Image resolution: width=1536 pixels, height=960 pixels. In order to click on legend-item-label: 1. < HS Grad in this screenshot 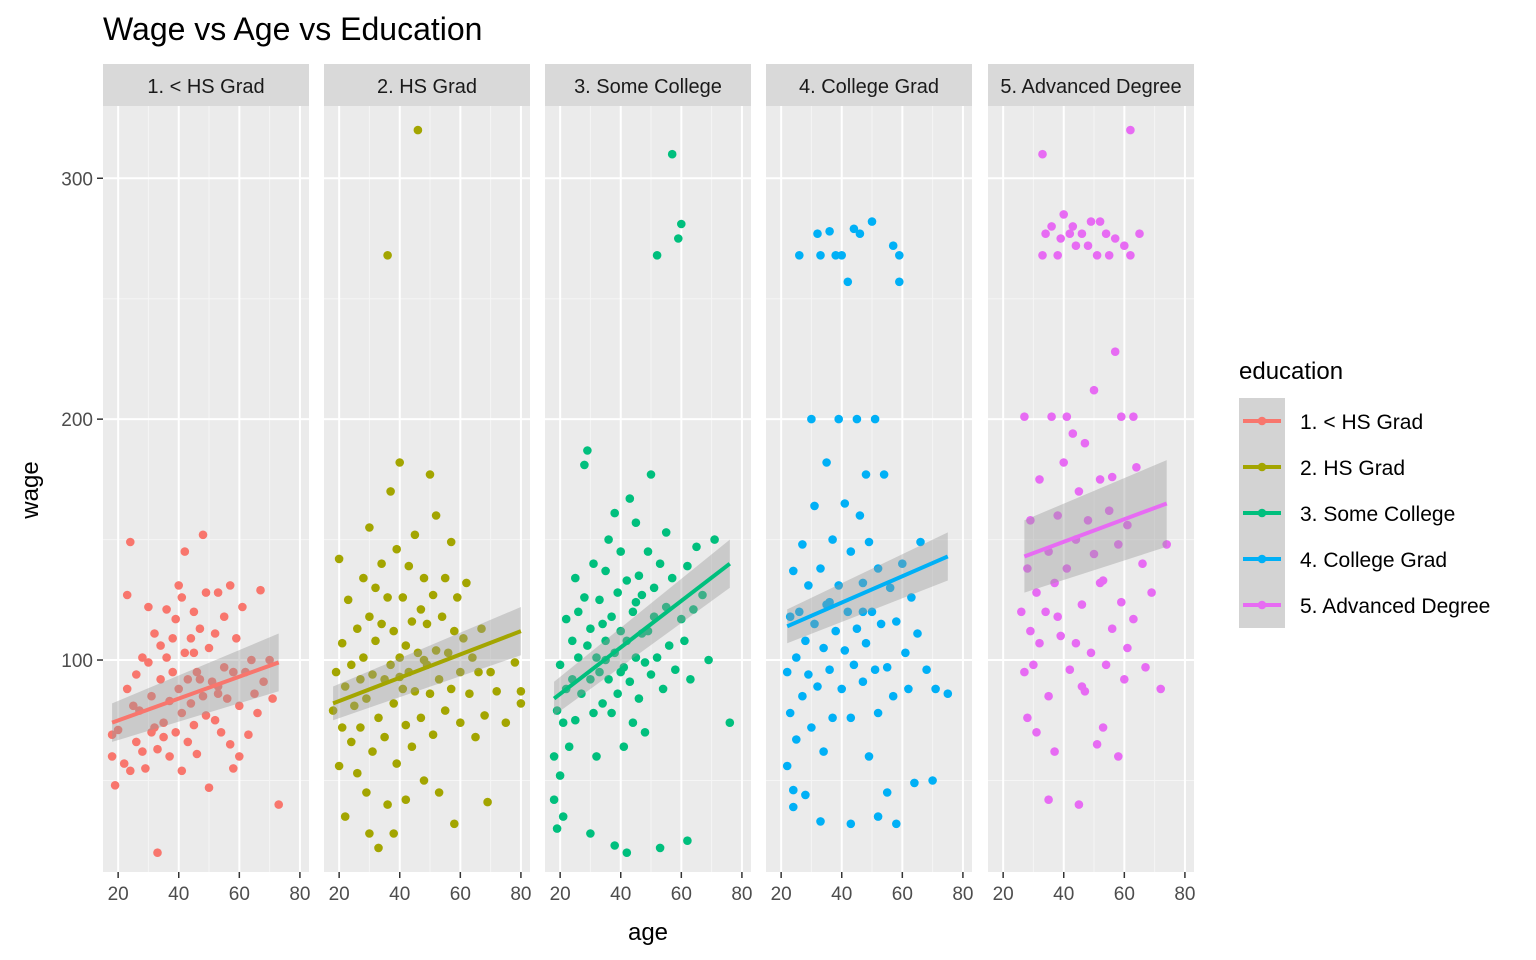, I will do `click(1361, 422)`.